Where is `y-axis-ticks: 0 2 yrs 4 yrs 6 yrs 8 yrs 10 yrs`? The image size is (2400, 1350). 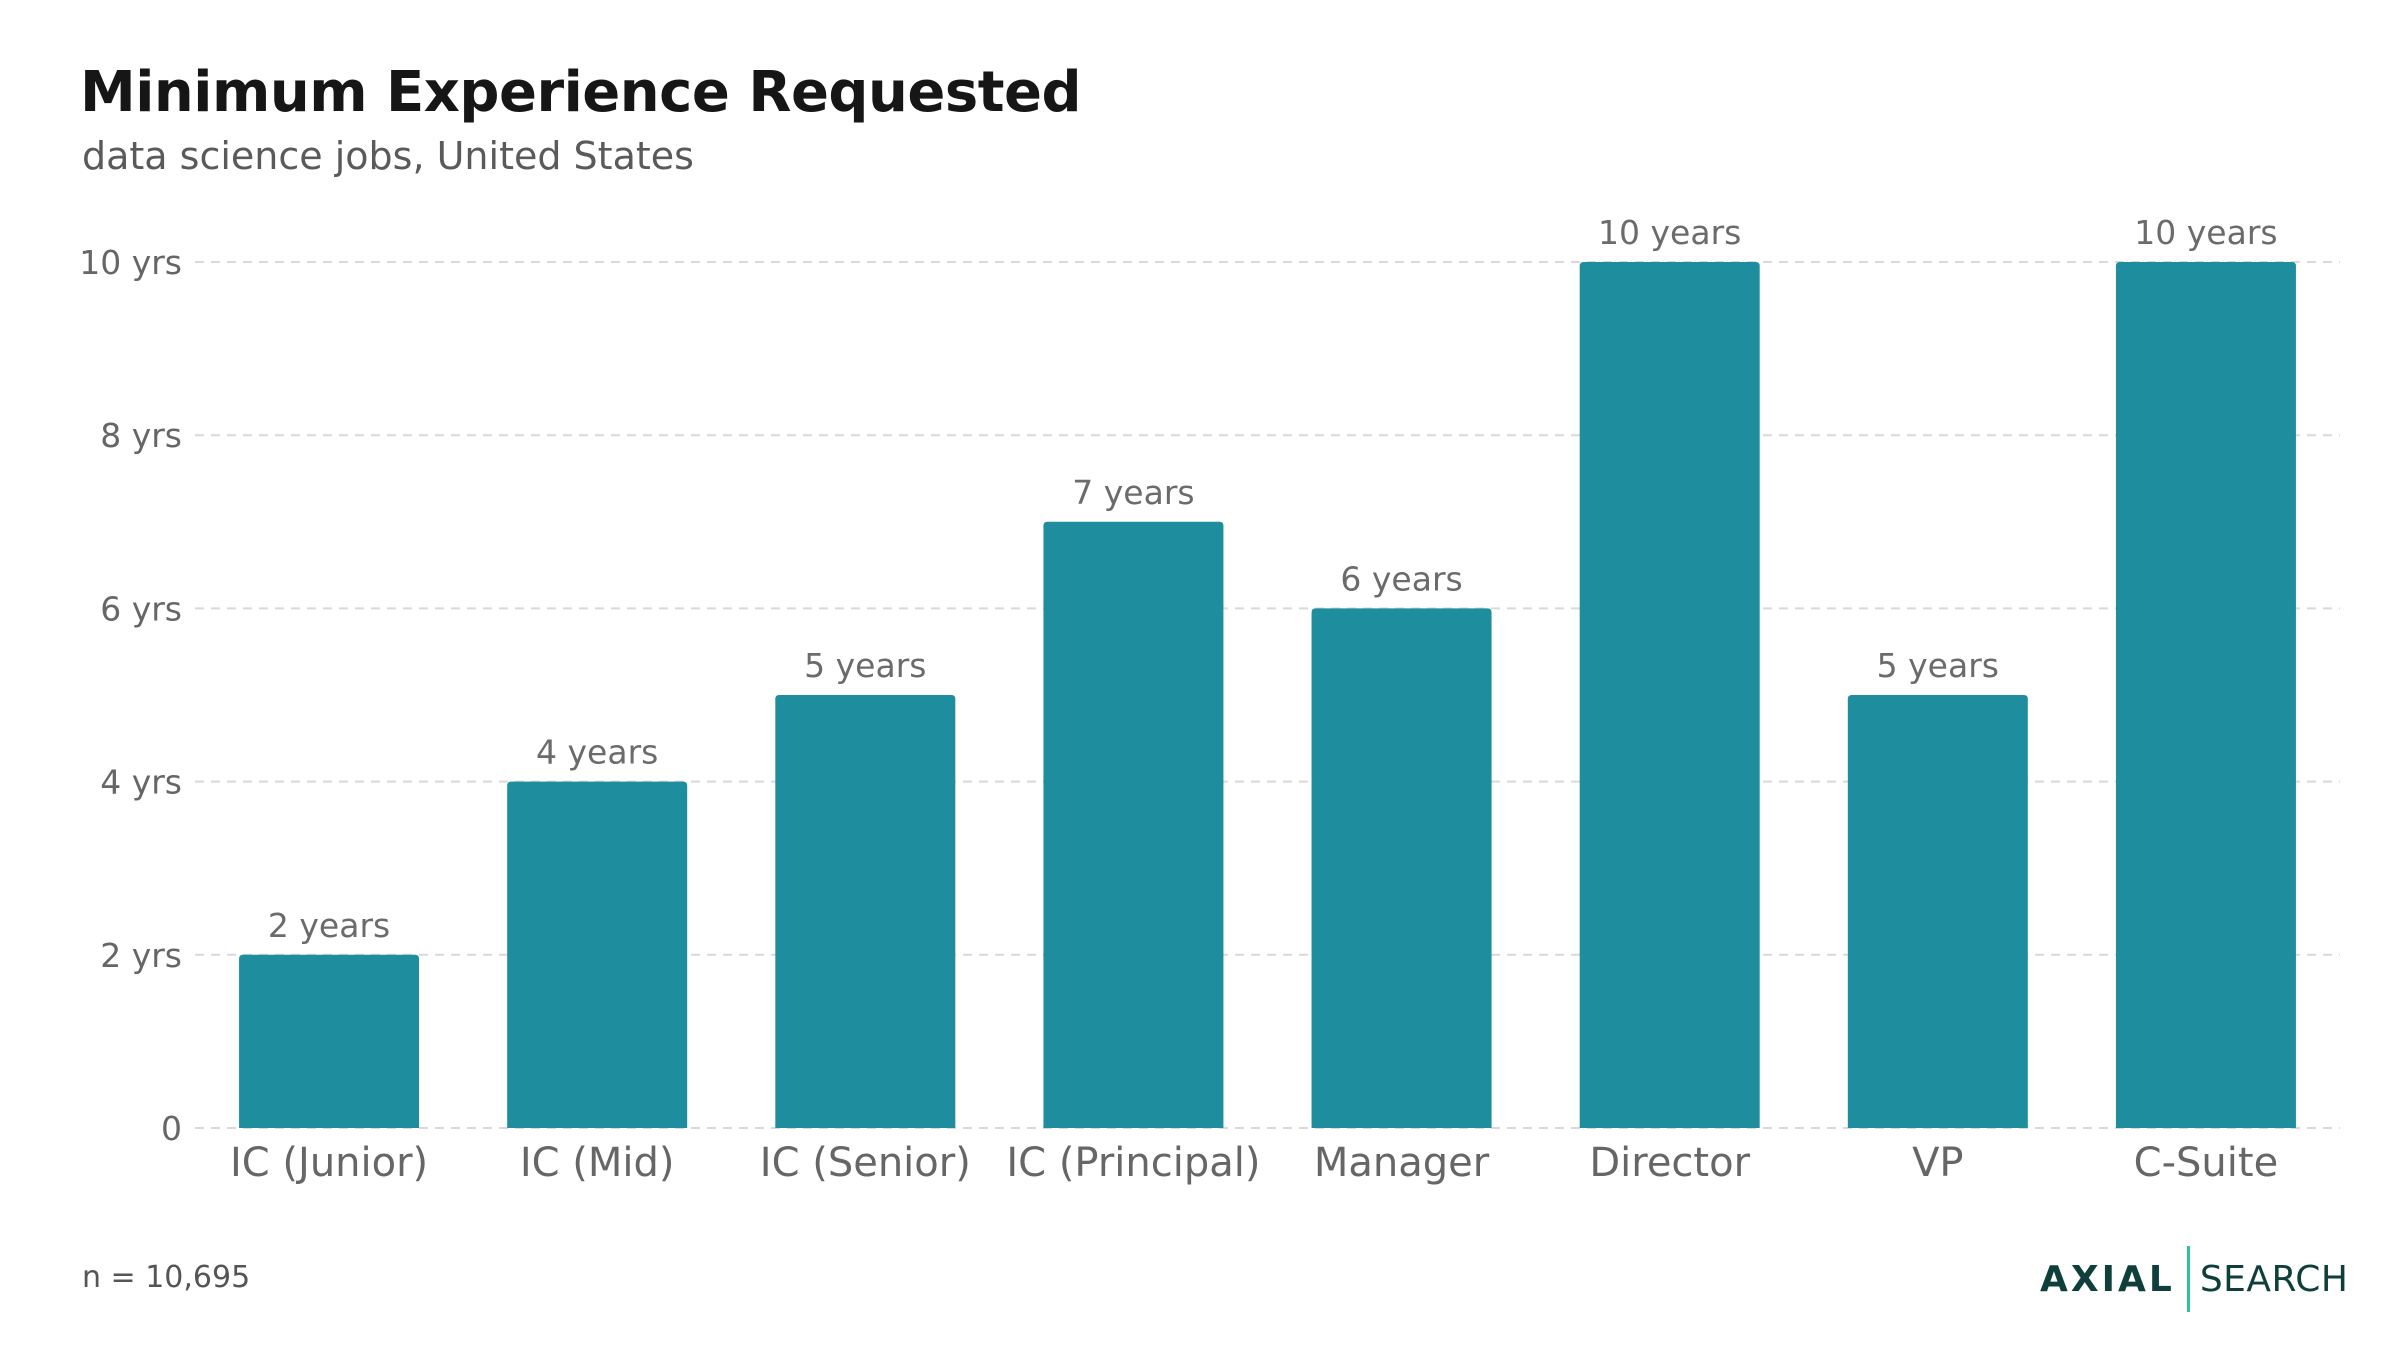 y-axis-ticks: 0 2 yrs 4 yrs 6 yrs 8 yrs 10 yrs is located at coordinates (130, 695).